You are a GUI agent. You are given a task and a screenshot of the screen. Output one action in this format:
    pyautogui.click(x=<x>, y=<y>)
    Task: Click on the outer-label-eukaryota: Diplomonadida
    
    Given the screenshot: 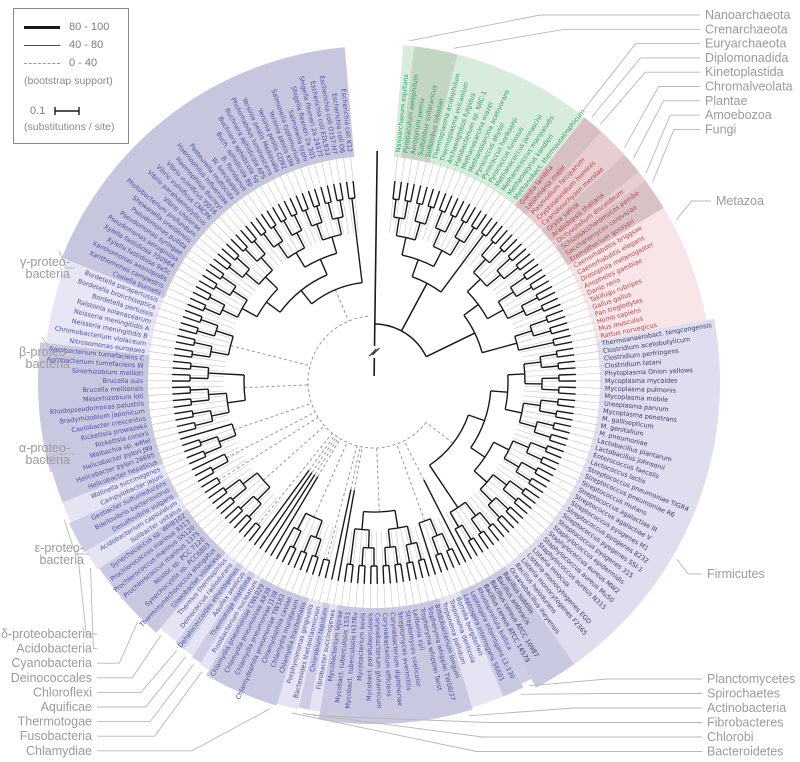 What is the action you would take?
    pyautogui.click(x=746, y=58)
    